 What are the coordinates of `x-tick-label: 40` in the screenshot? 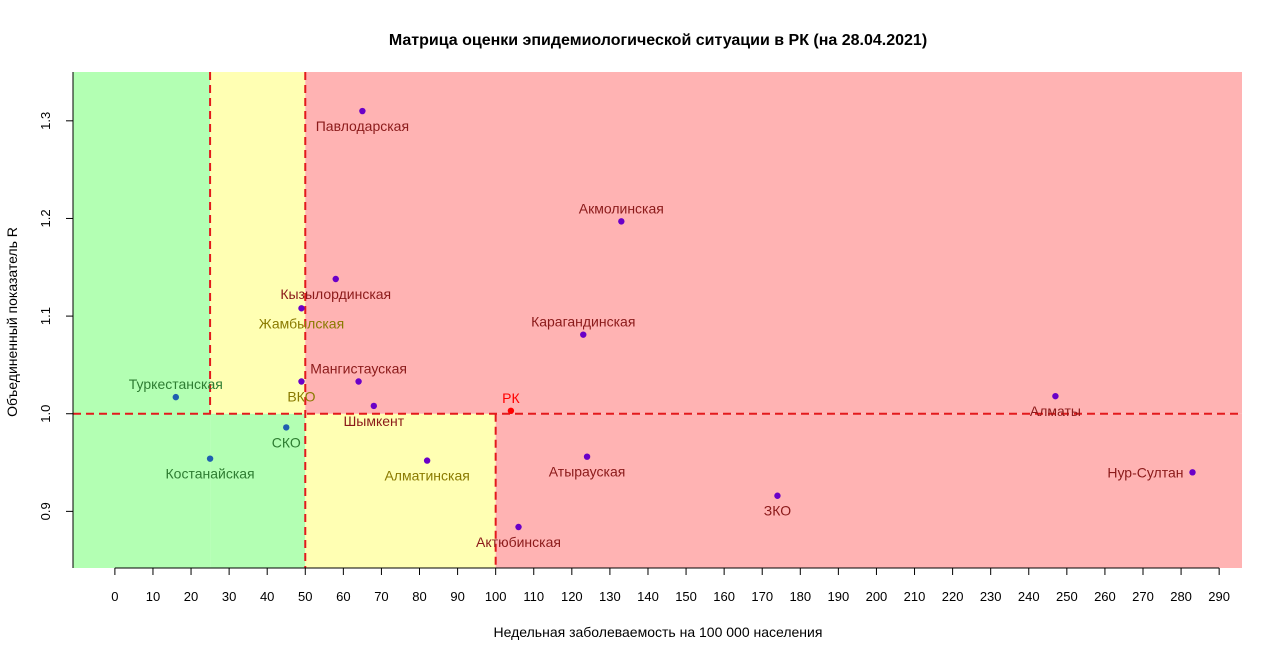 It's located at (267, 596).